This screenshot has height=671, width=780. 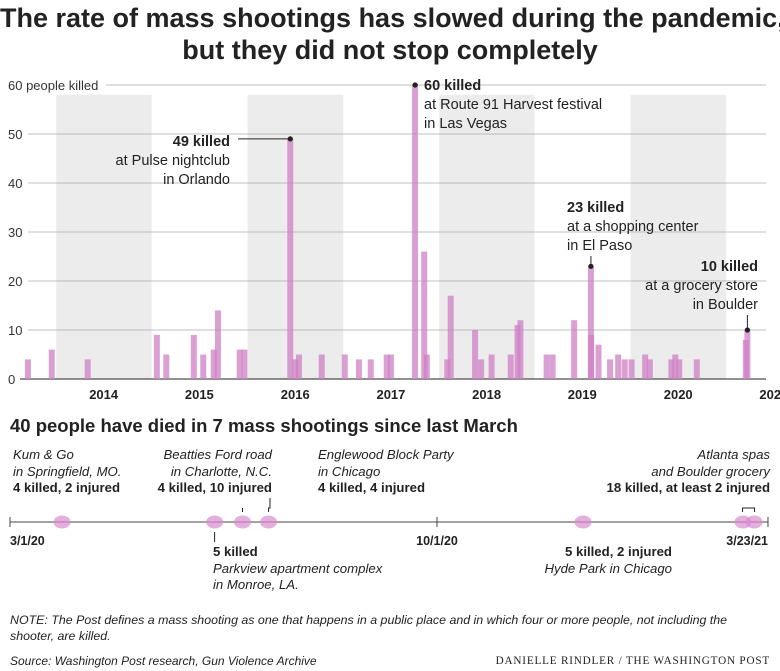 I want to click on y-tick-label: 10, so click(x=15, y=330).